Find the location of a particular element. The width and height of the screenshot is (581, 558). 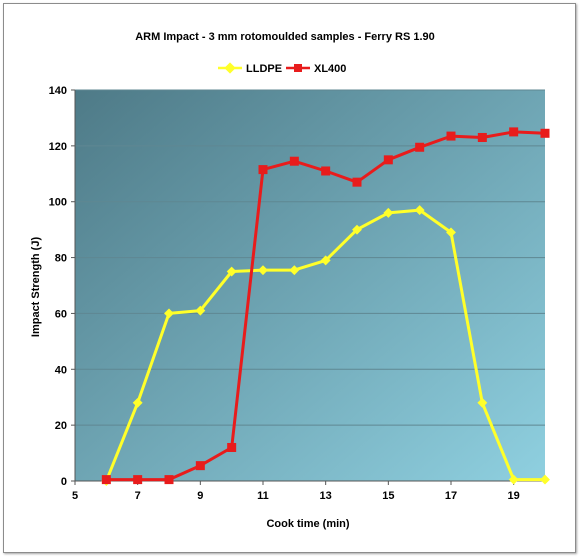

legend-marker-xl400 is located at coordinates (298, 68).